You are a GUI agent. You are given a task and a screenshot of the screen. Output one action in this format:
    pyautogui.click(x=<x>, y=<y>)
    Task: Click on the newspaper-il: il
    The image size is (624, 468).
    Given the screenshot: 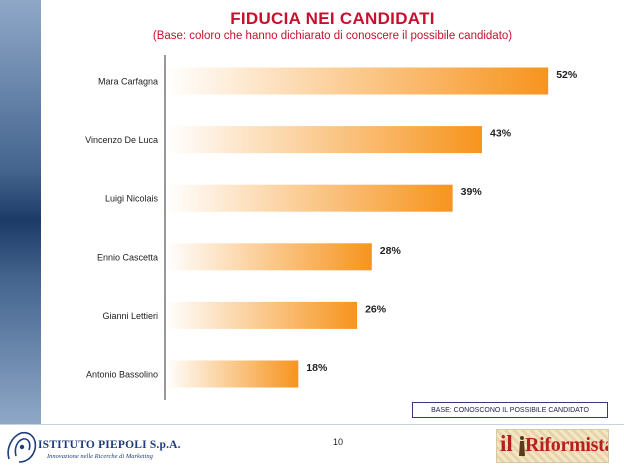 What is the action you would take?
    pyautogui.click(x=506, y=443)
    